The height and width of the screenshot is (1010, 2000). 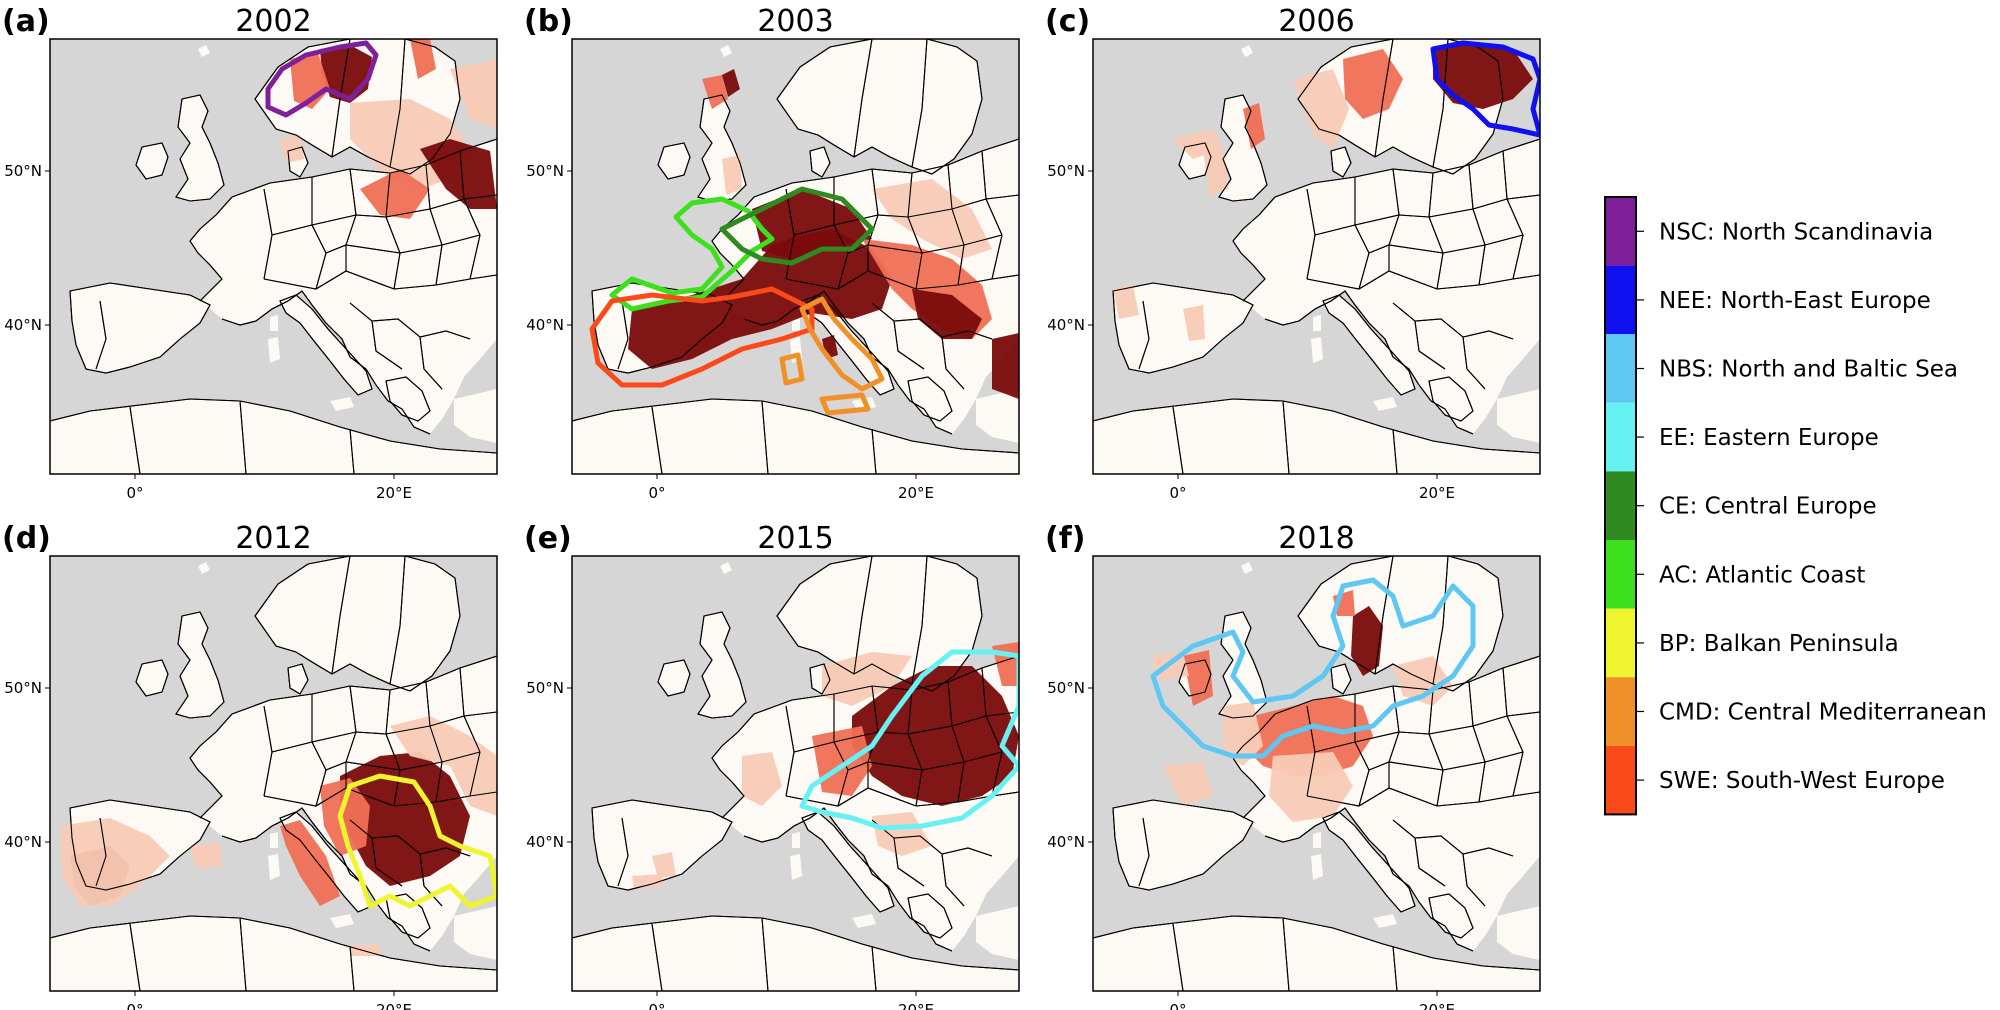 What do you see at coordinates (795, 538) in the screenshot?
I see `panel-title: 2015` at bounding box center [795, 538].